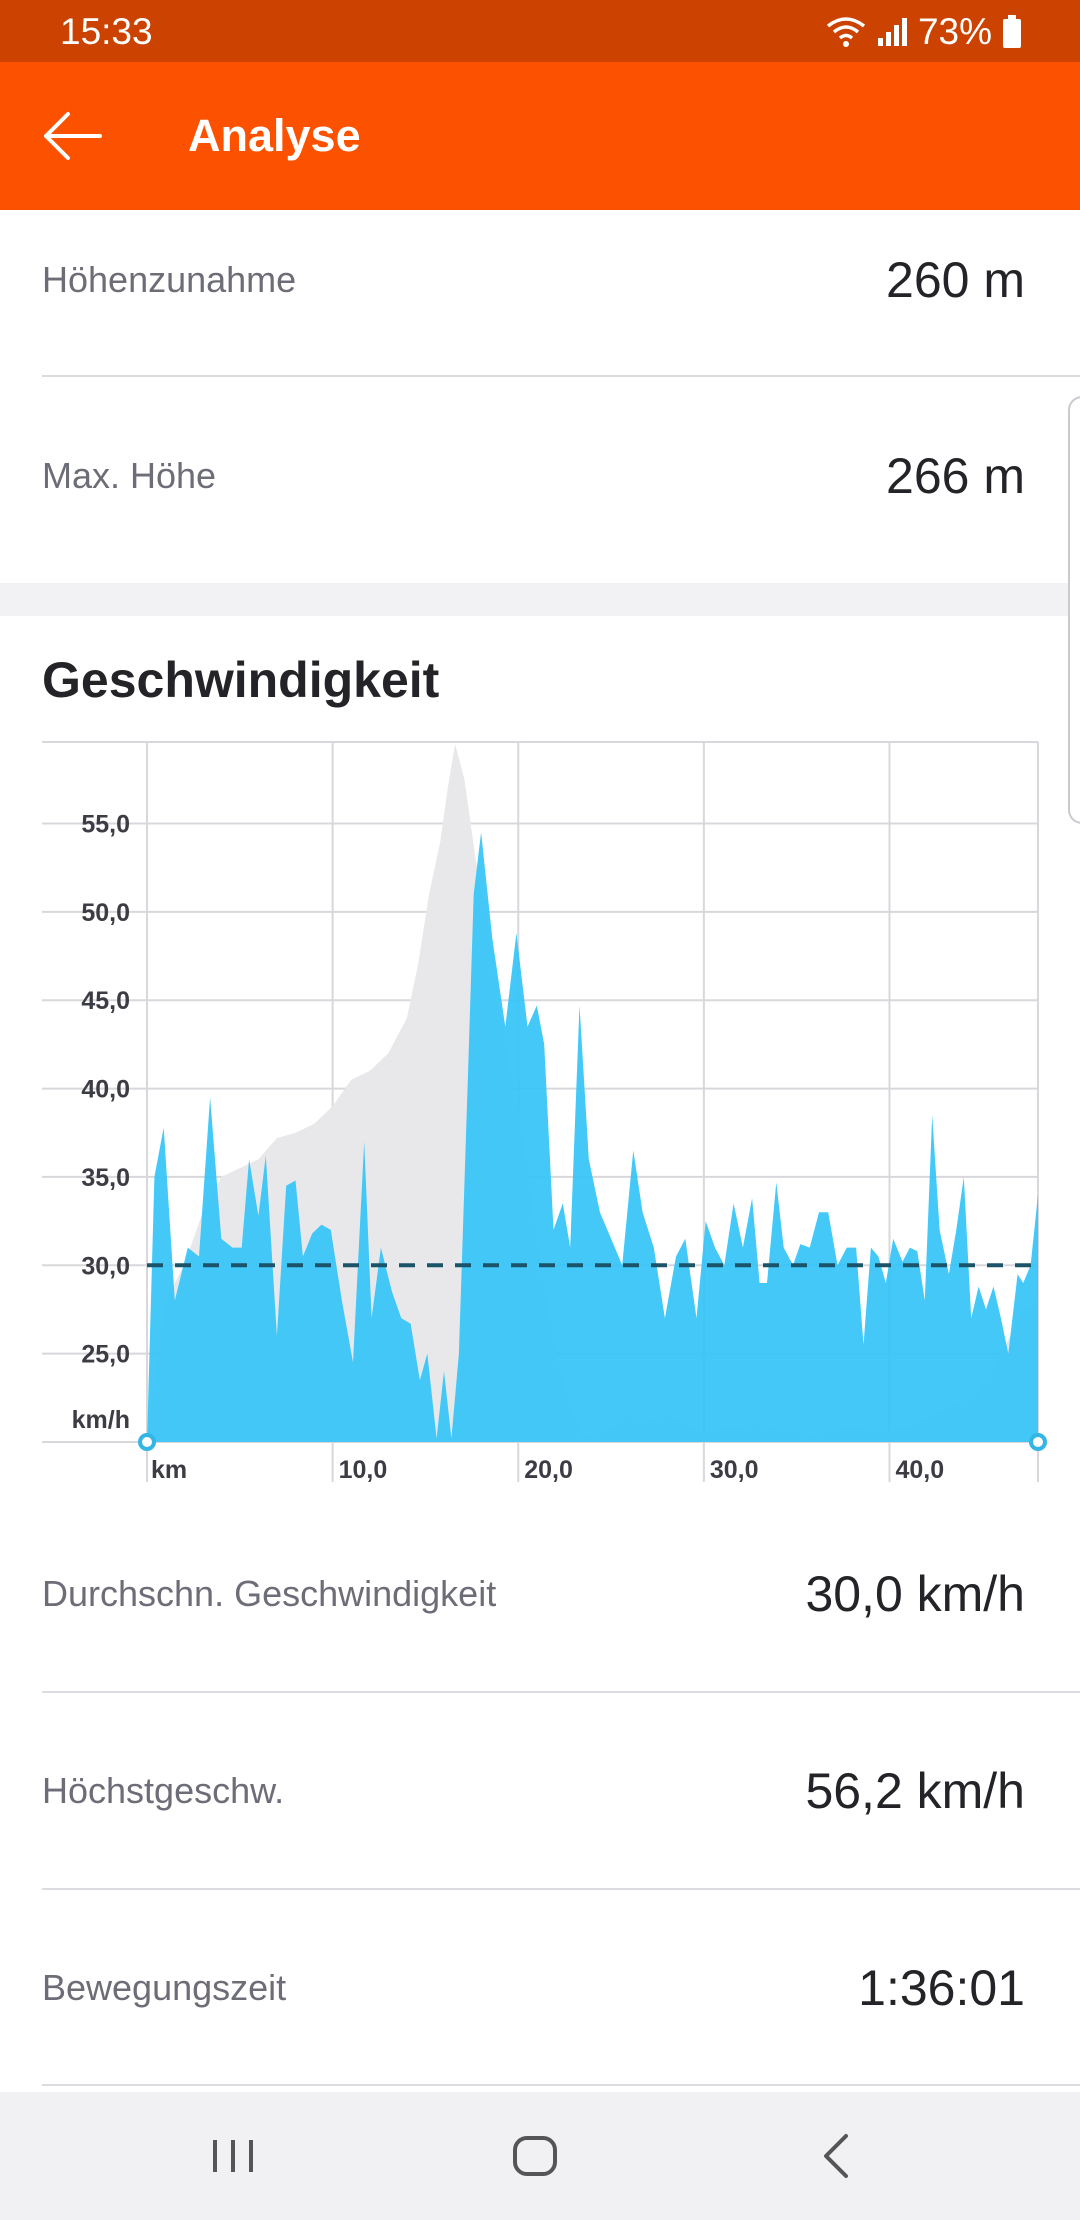 This screenshot has height=2220, width=1080. I want to click on x-tick-label: 40,0, so click(920, 1470).